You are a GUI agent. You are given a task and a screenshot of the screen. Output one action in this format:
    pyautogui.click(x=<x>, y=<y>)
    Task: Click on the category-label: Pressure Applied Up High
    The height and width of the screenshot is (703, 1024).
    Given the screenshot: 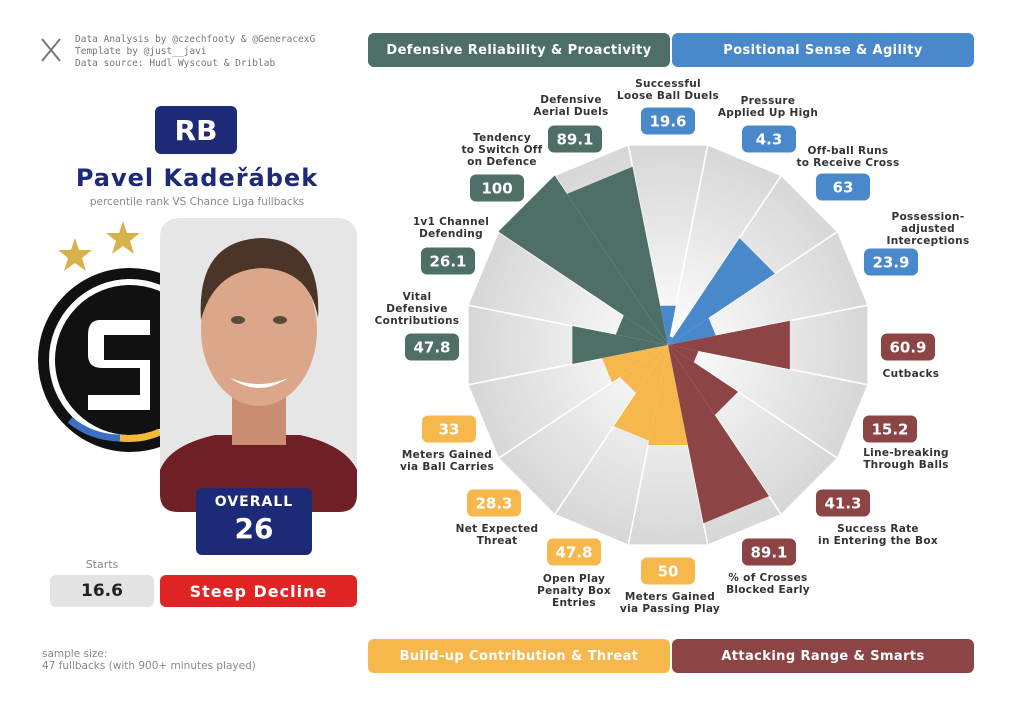 What is the action you would take?
    pyautogui.click(x=768, y=107)
    